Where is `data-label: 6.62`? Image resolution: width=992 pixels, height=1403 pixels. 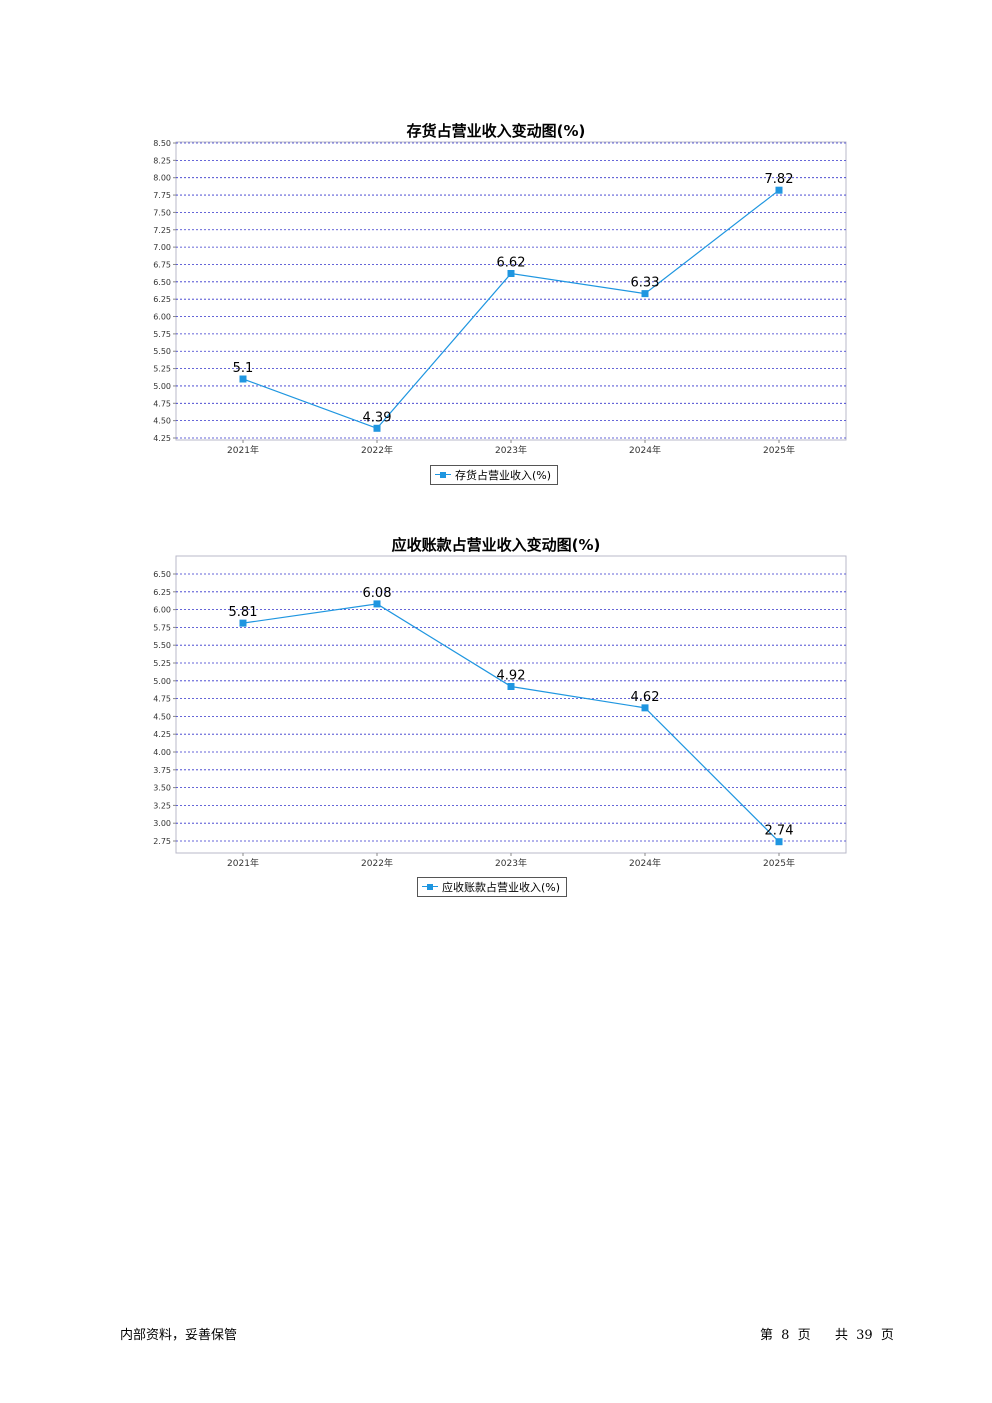
data-label: 6.62 is located at coordinates (511, 262).